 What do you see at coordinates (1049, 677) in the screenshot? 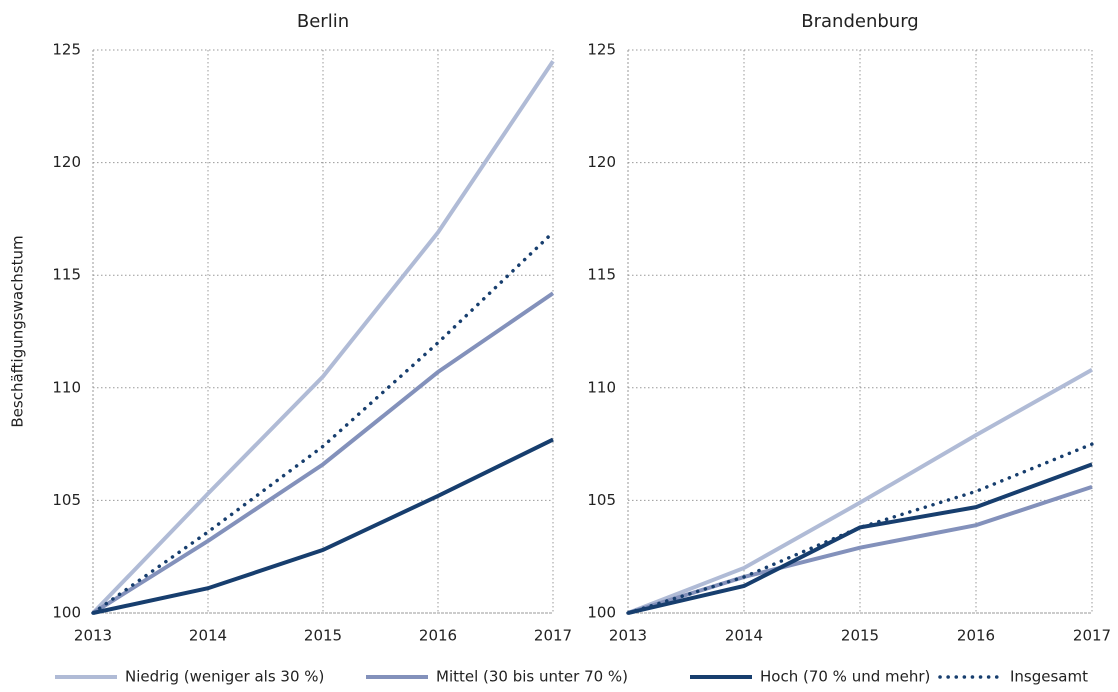
I see `legend-label: Insgesamt` at bounding box center [1049, 677].